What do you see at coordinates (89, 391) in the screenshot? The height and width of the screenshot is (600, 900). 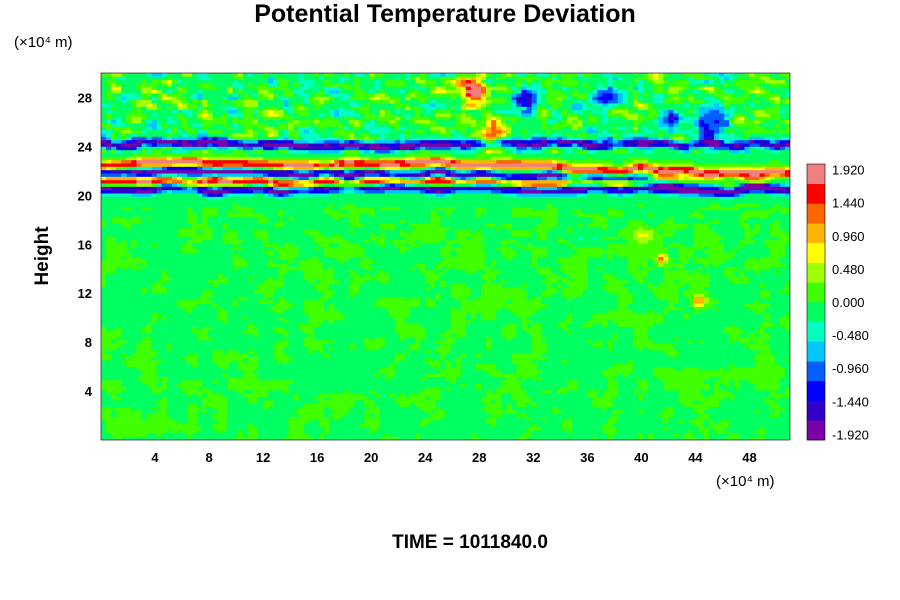 I see `y-tick-label: 4` at bounding box center [89, 391].